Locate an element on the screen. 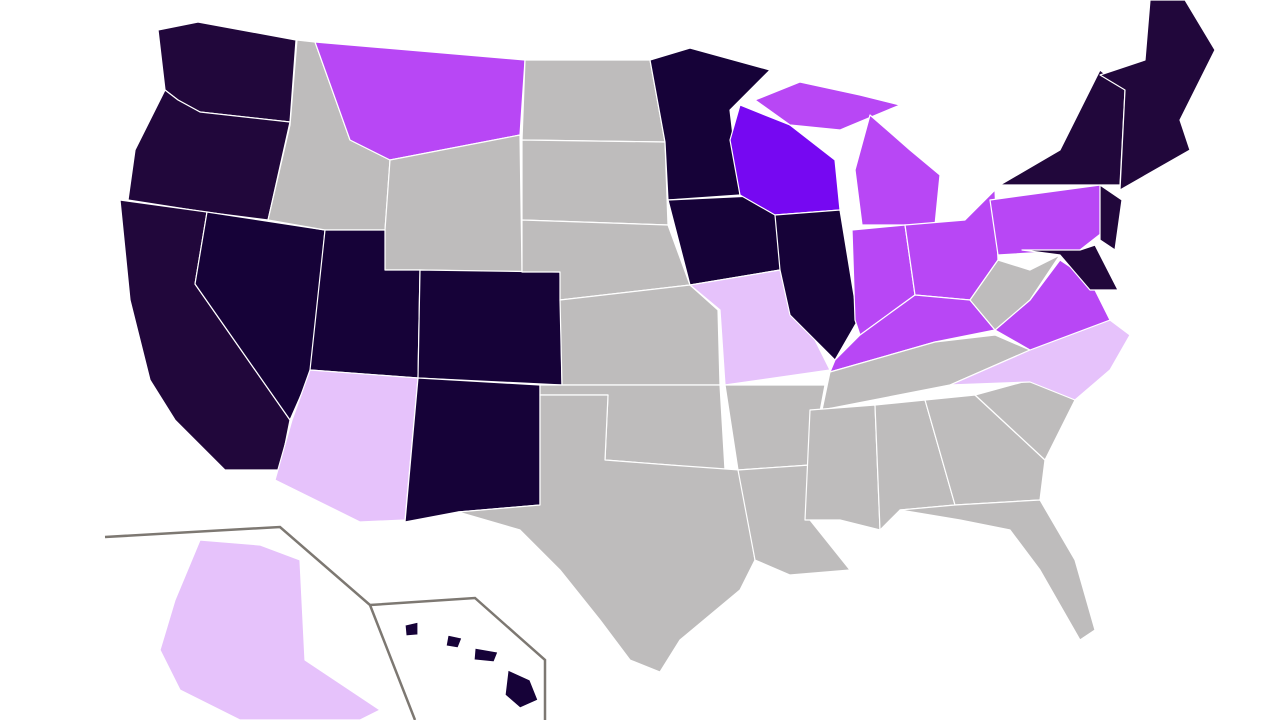  inset-borders is located at coordinates (325, 622).